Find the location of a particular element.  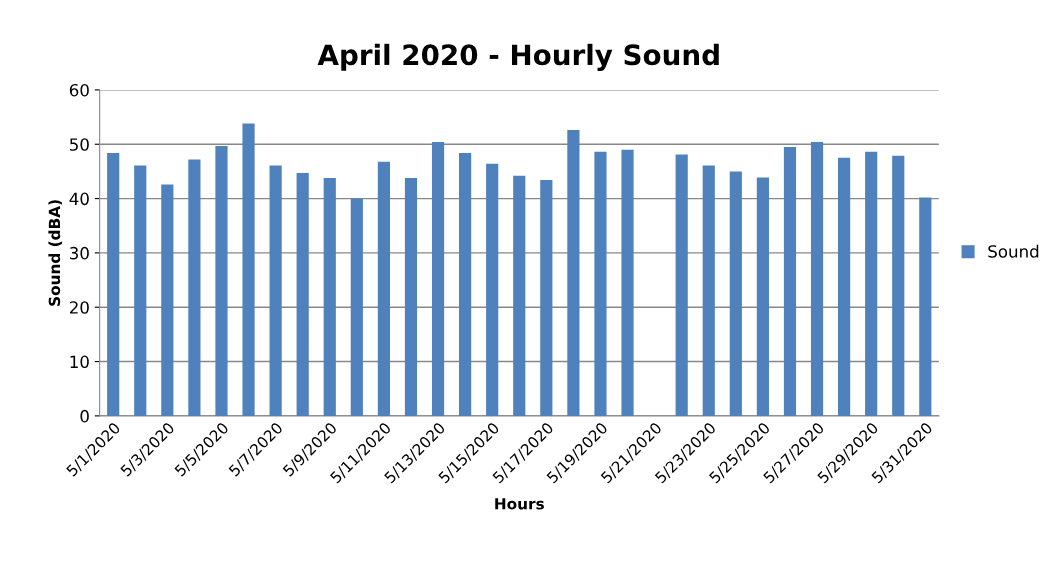

y-tick-label: 40 is located at coordinates (79, 199).